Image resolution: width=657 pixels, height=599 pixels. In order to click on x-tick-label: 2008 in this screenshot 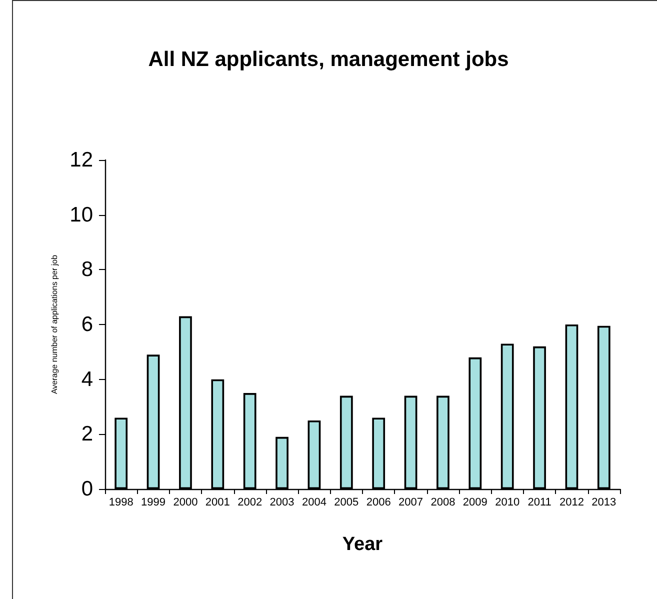, I will do `click(443, 502)`.